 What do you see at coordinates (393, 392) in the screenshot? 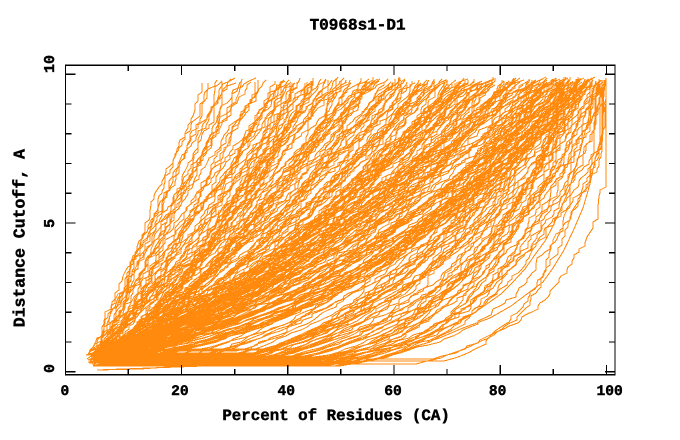
I see `svg-text: 60` at bounding box center [393, 392].